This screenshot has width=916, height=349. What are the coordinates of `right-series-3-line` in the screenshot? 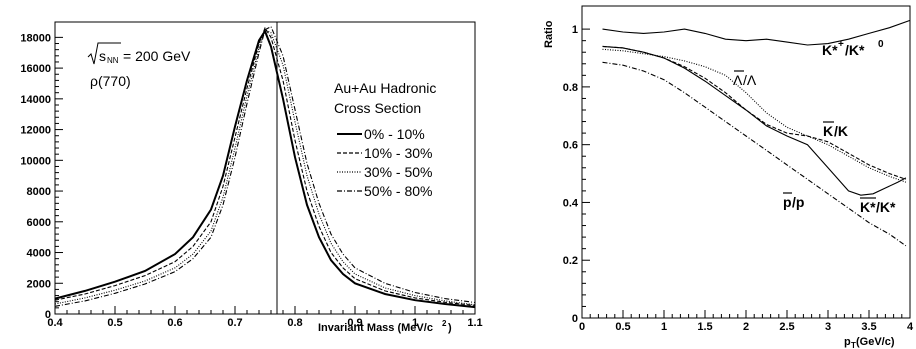 It's located at (754, 120).